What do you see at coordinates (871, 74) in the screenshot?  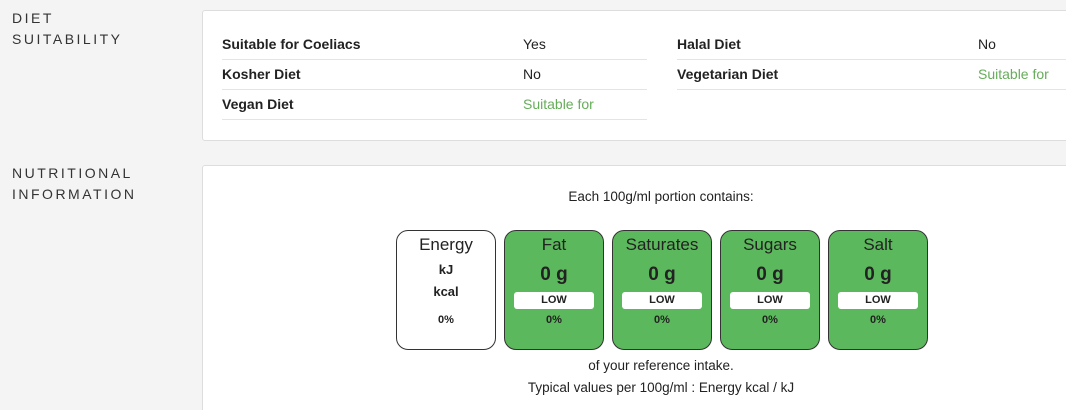 I see `diet-row: Vegetarian Diet Suitable for` at bounding box center [871, 74].